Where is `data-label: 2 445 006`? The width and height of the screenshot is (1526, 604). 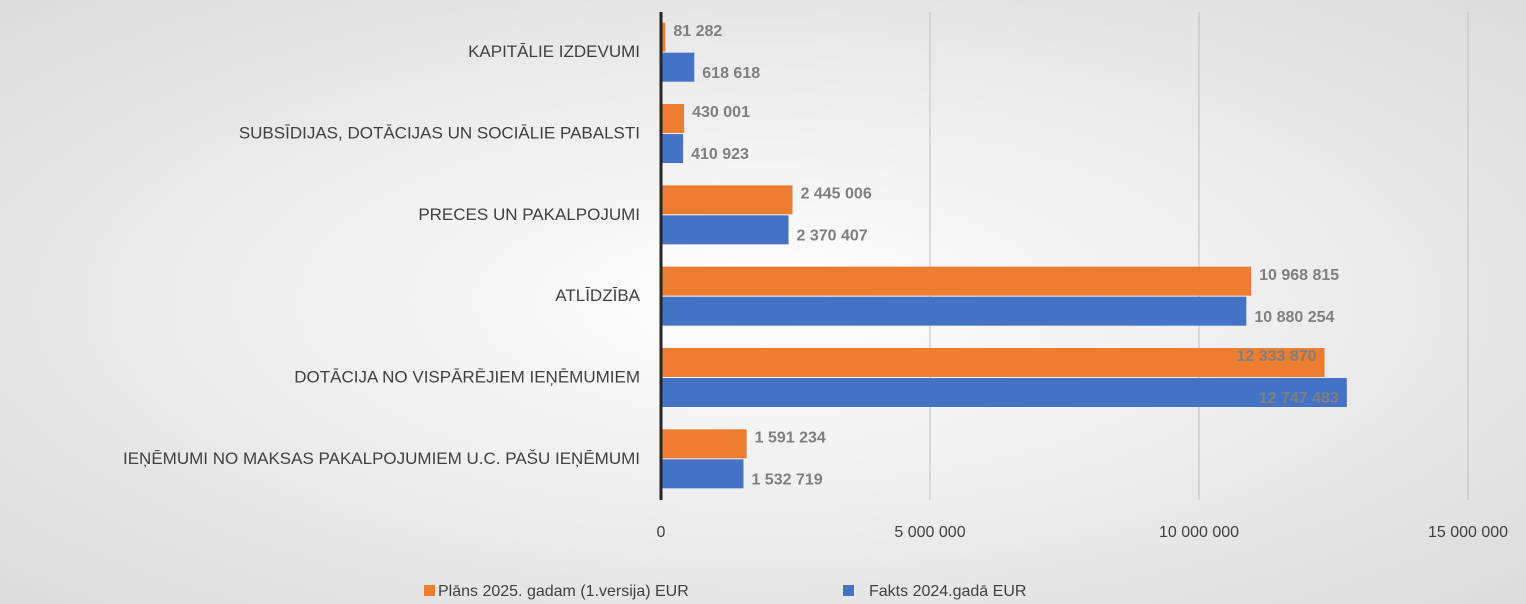
data-label: 2 445 006 is located at coordinates (836, 194).